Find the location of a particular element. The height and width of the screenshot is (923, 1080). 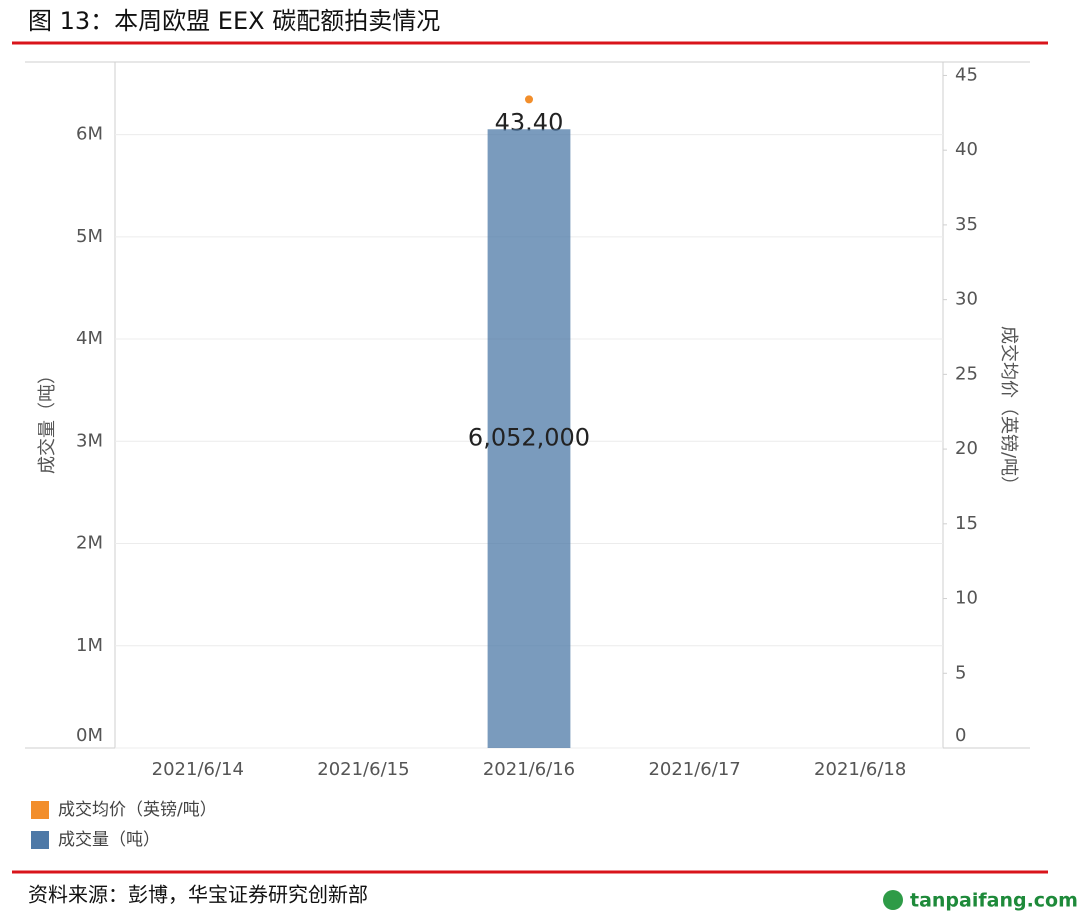

chart-title: 图 13：本周欧盟 EEX 碳配额拍卖情况 is located at coordinates (234, 21).